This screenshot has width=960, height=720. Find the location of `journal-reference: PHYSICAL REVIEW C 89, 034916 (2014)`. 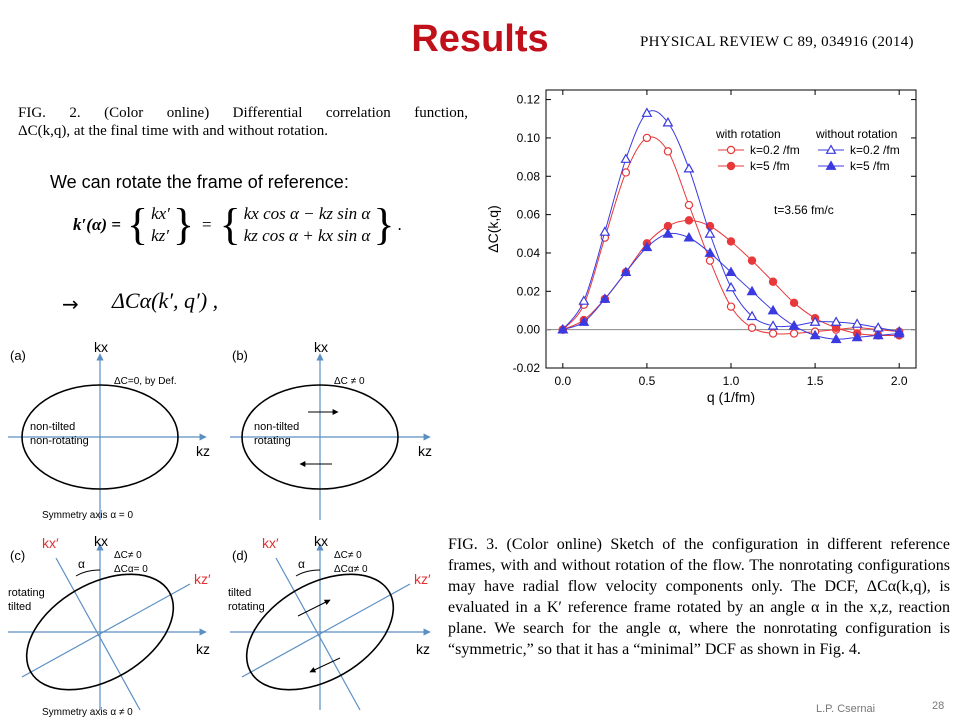

journal-reference: PHYSICAL REVIEW C 89, 034916 (2014) is located at coordinates (777, 42).